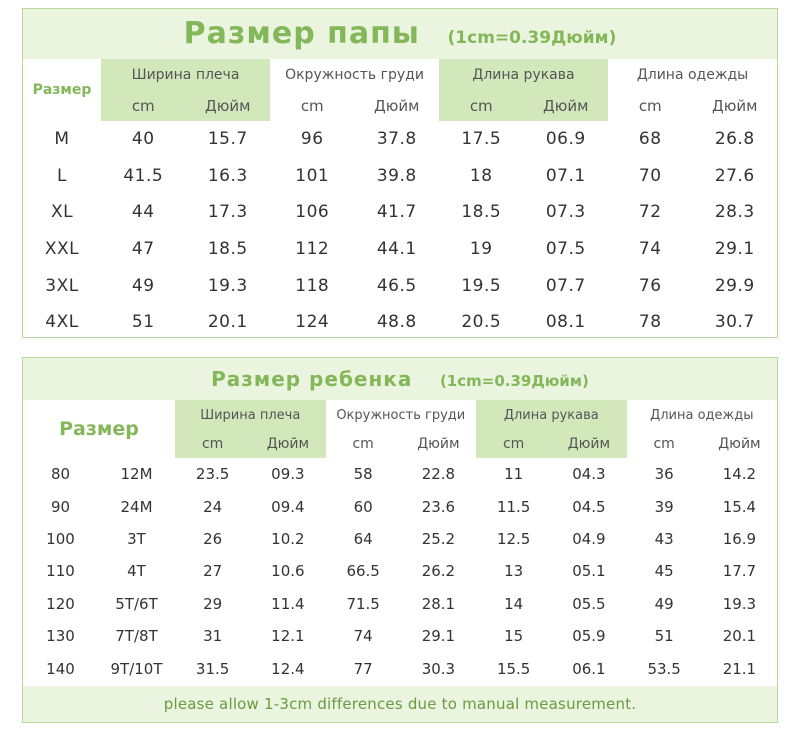 Image resolution: width=800 pixels, height=729 pixels. What do you see at coordinates (136, 668) in the screenshot?
I see `age-size-cell: 9T/10T` at bounding box center [136, 668].